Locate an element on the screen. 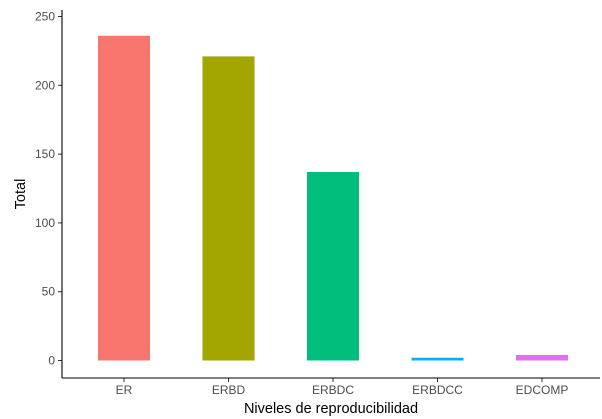 This screenshot has height=419, width=602. x-tick-label-erbdcc: ERBDCC is located at coordinates (437, 390).